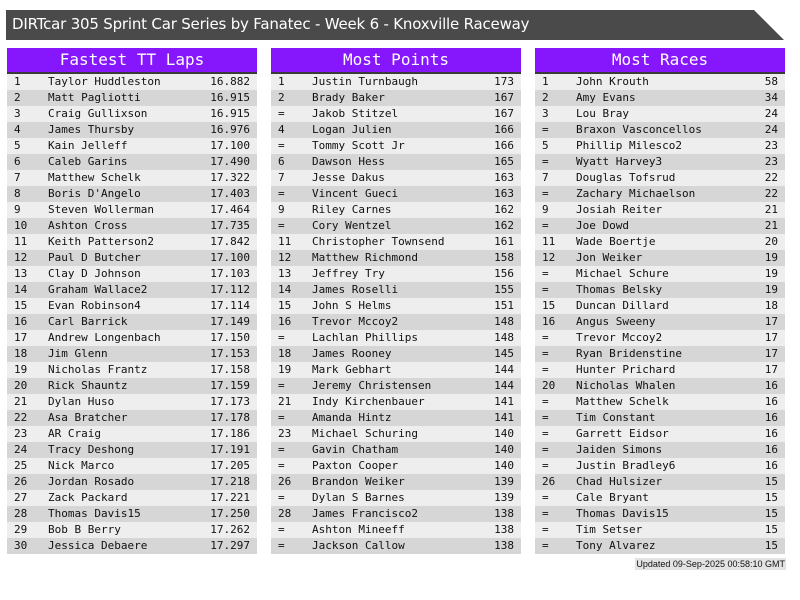  What do you see at coordinates (352, 369) in the screenshot?
I see `driver-name: Mark Gebhart` at bounding box center [352, 369].